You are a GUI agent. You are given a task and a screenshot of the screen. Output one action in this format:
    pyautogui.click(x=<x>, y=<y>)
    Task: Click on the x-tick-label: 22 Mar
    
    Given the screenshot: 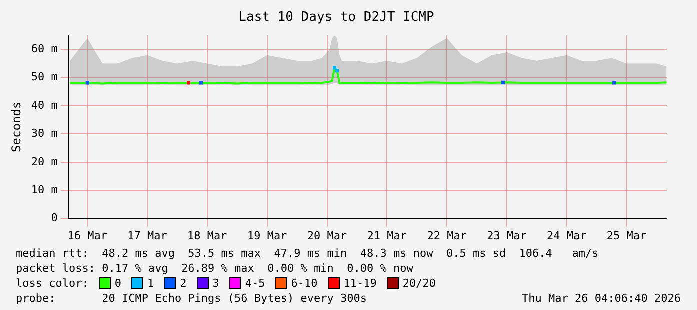 What is the action you would take?
    pyautogui.click(x=447, y=235)
    